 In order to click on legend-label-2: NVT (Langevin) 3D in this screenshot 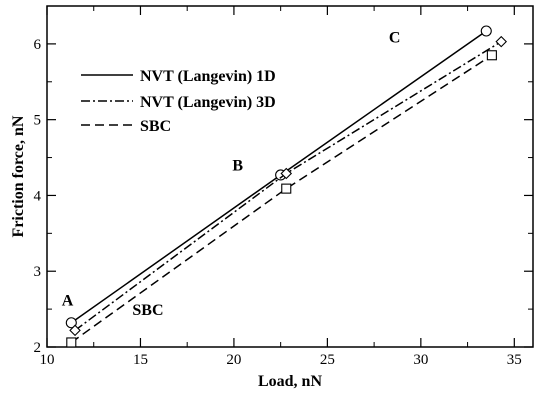, I will do `click(208, 102)`.